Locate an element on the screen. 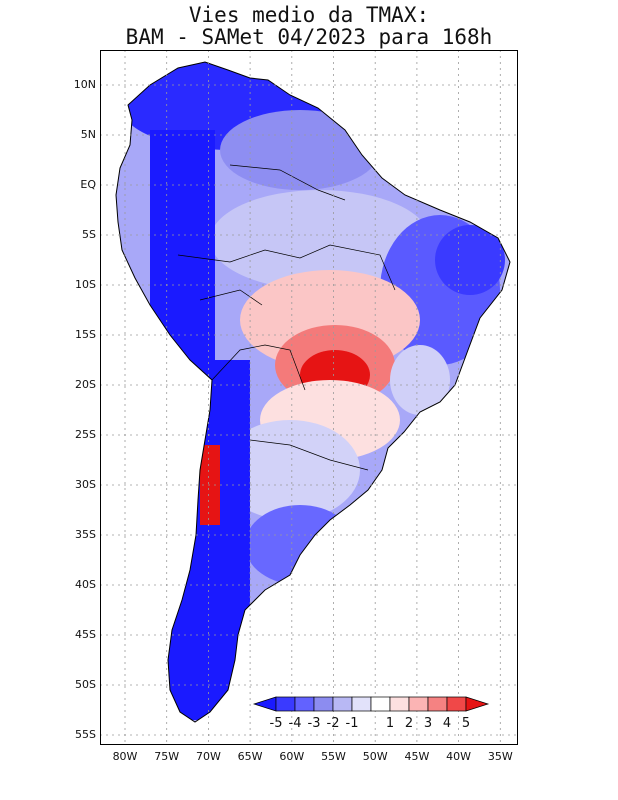  lat-label: 10S is located at coordinates (85, 284).